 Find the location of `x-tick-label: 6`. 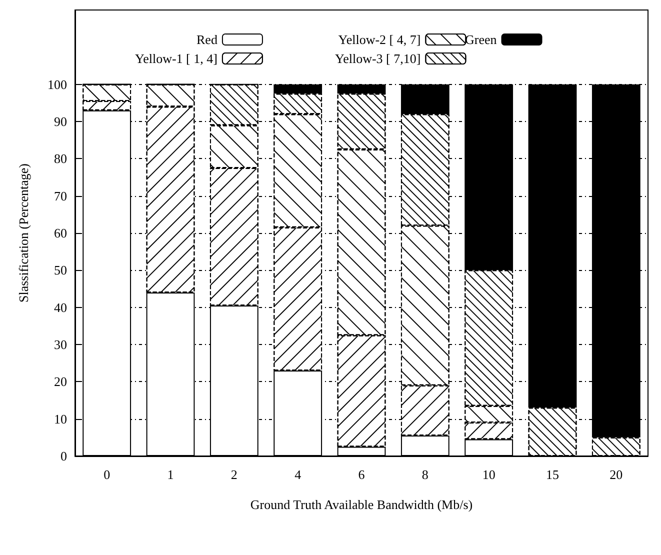

x-tick-label: 6 is located at coordinates (362, 474).